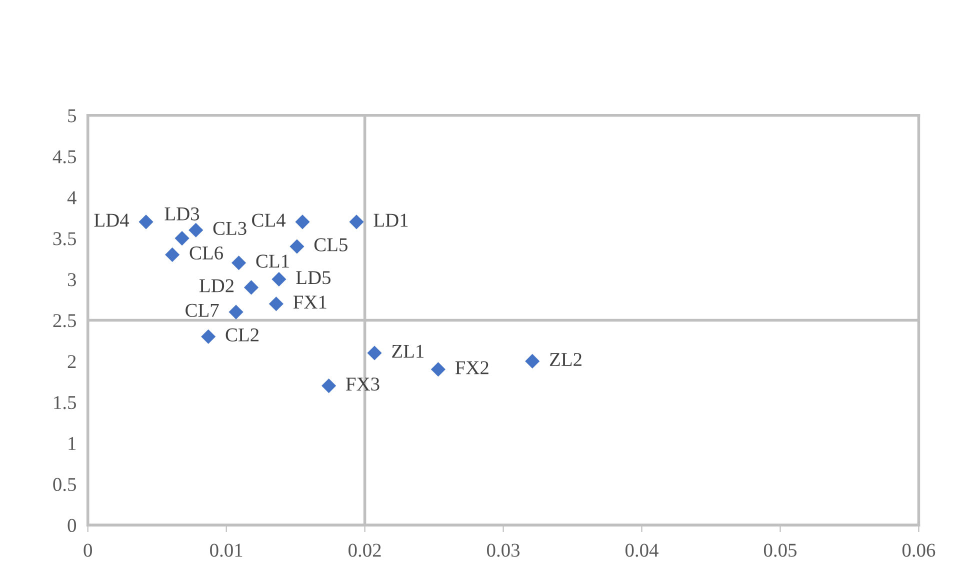  Describe the element at coordinates (72, 443) in the screenshot. I see `y-tick-label: 1` at that location.